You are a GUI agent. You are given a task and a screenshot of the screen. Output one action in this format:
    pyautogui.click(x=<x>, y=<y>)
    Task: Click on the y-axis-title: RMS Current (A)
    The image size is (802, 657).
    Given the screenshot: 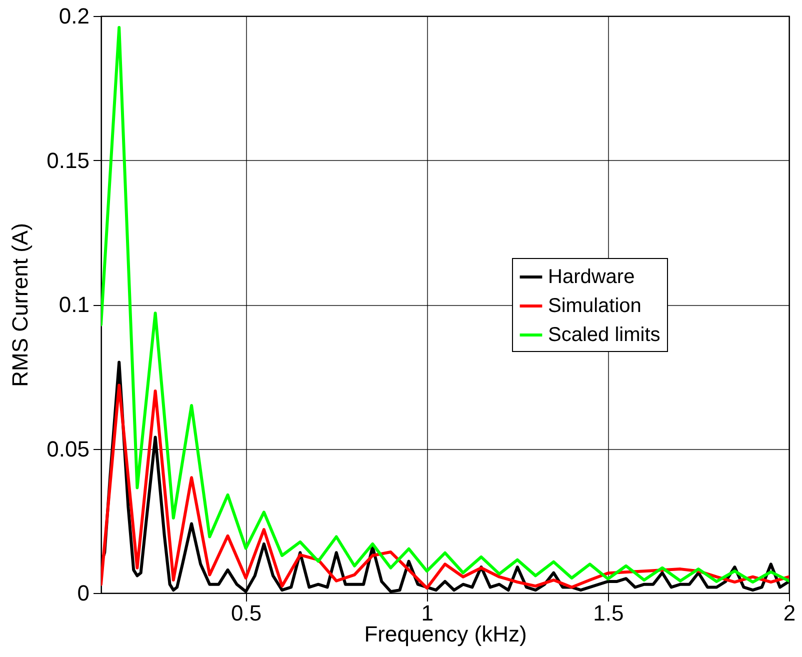 What is the action you would take?
    pyautogui.click(x=20, y=305)
    